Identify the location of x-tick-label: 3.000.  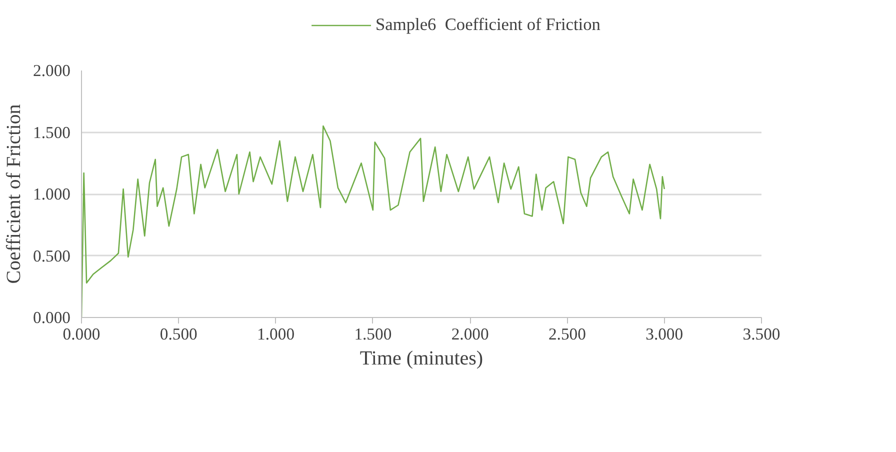
(665, 334).